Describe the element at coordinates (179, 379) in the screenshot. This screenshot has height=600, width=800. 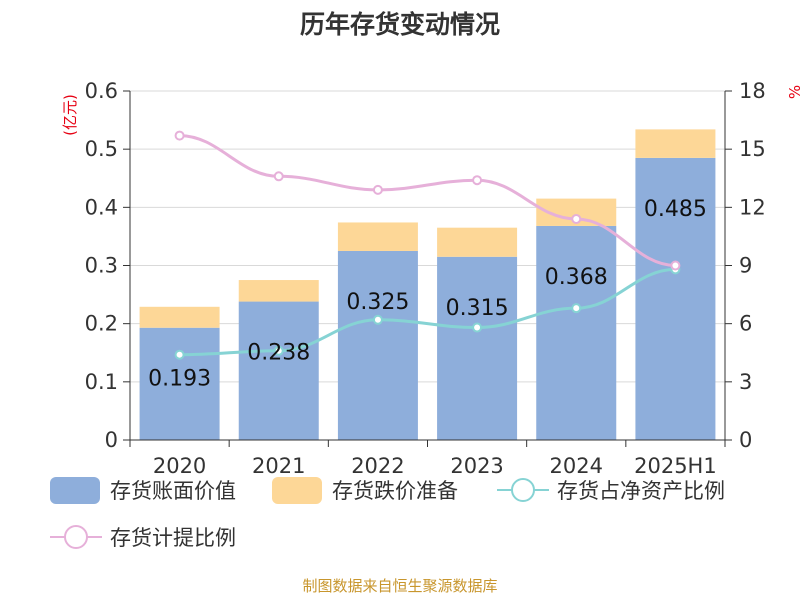
I see `data-label: 0.193` at that location.